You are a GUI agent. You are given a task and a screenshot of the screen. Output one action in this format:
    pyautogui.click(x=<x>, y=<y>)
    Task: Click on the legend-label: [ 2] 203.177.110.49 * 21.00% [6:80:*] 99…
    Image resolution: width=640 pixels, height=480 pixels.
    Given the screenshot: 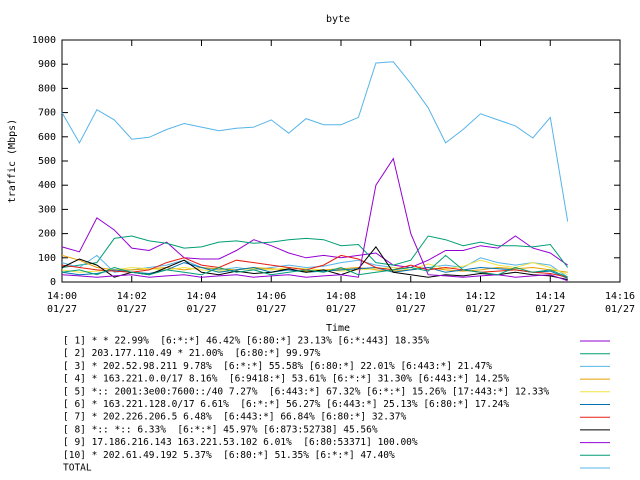 What is the action you would take?
    pyautogui.click(x=192, y=353)
    